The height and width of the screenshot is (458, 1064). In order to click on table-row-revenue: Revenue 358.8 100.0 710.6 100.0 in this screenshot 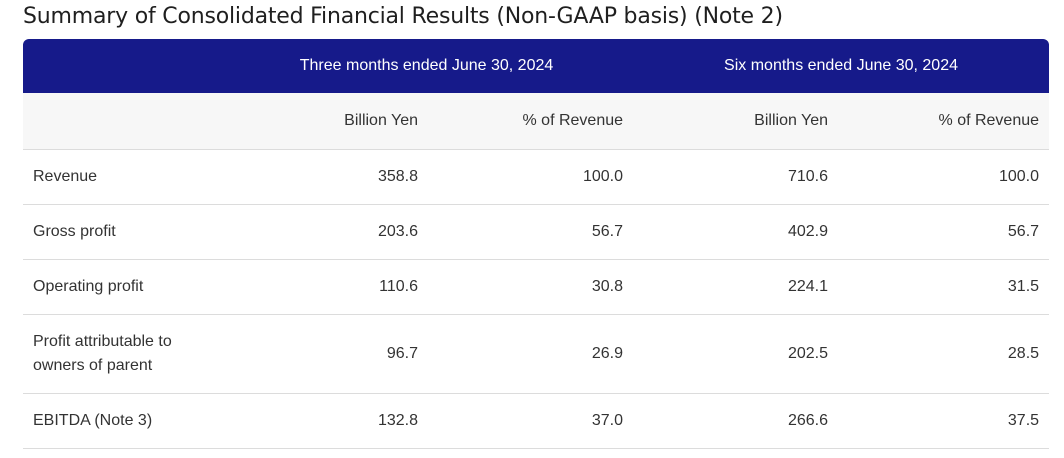, I will do `click(536, 177)`.